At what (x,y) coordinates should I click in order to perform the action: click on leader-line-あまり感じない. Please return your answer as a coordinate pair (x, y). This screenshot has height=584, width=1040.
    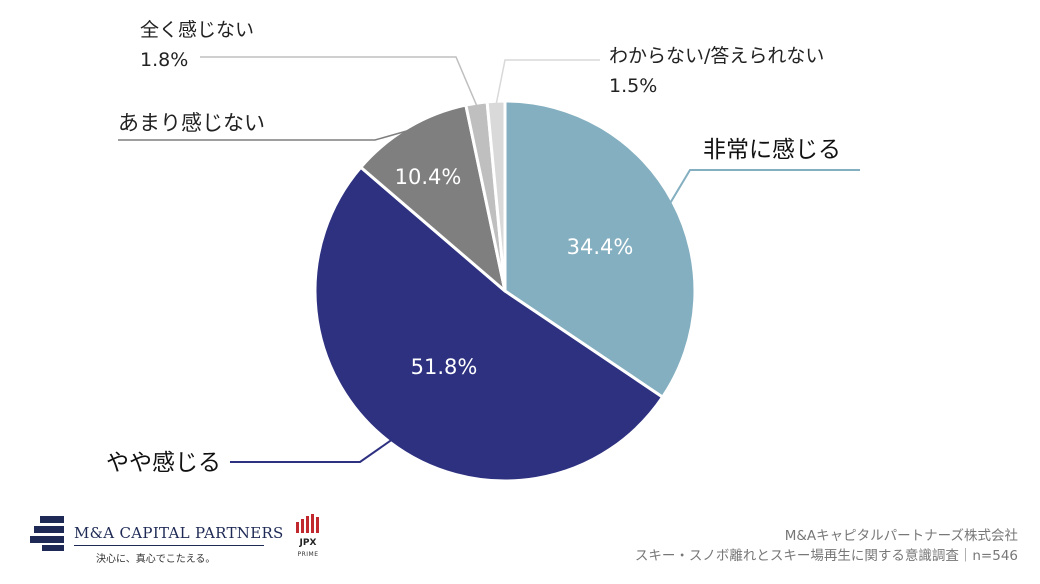
    Looking at the image, I should click on (264, 135).